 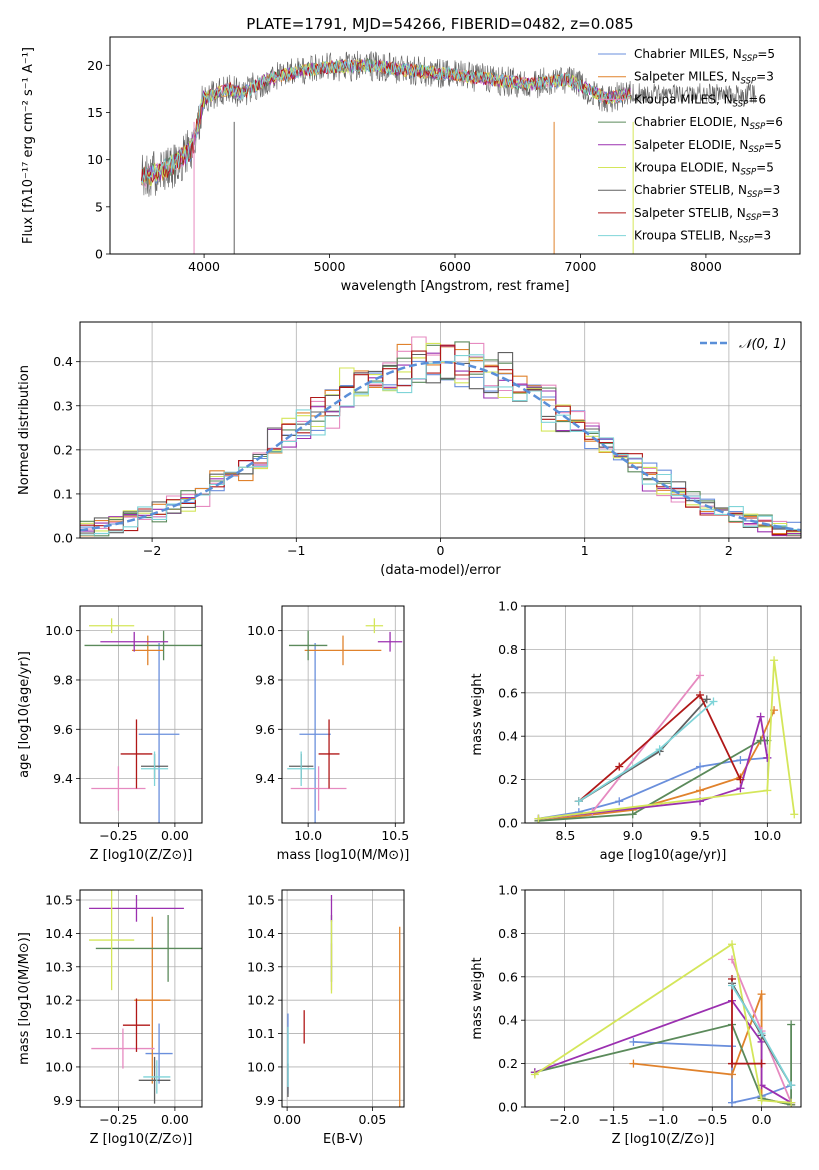 What do you see at coordinates (296, 550) in the screenshot?
I see `x-tick-label: −1` at bounding box center [296, 550].